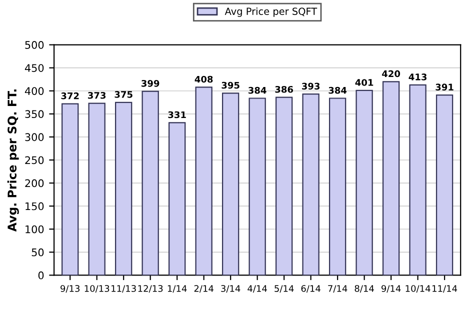  What do you see at coordinates (257, 289) in the screenshot?
I see `x-tick-label: 4/14` at bounding box center [257, 289].